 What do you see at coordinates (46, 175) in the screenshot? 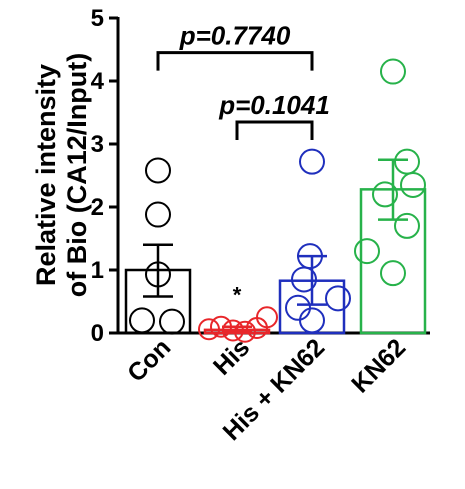
I see `y-axis-label-line-1: Relative intensity` at bounding box center [46, 175].